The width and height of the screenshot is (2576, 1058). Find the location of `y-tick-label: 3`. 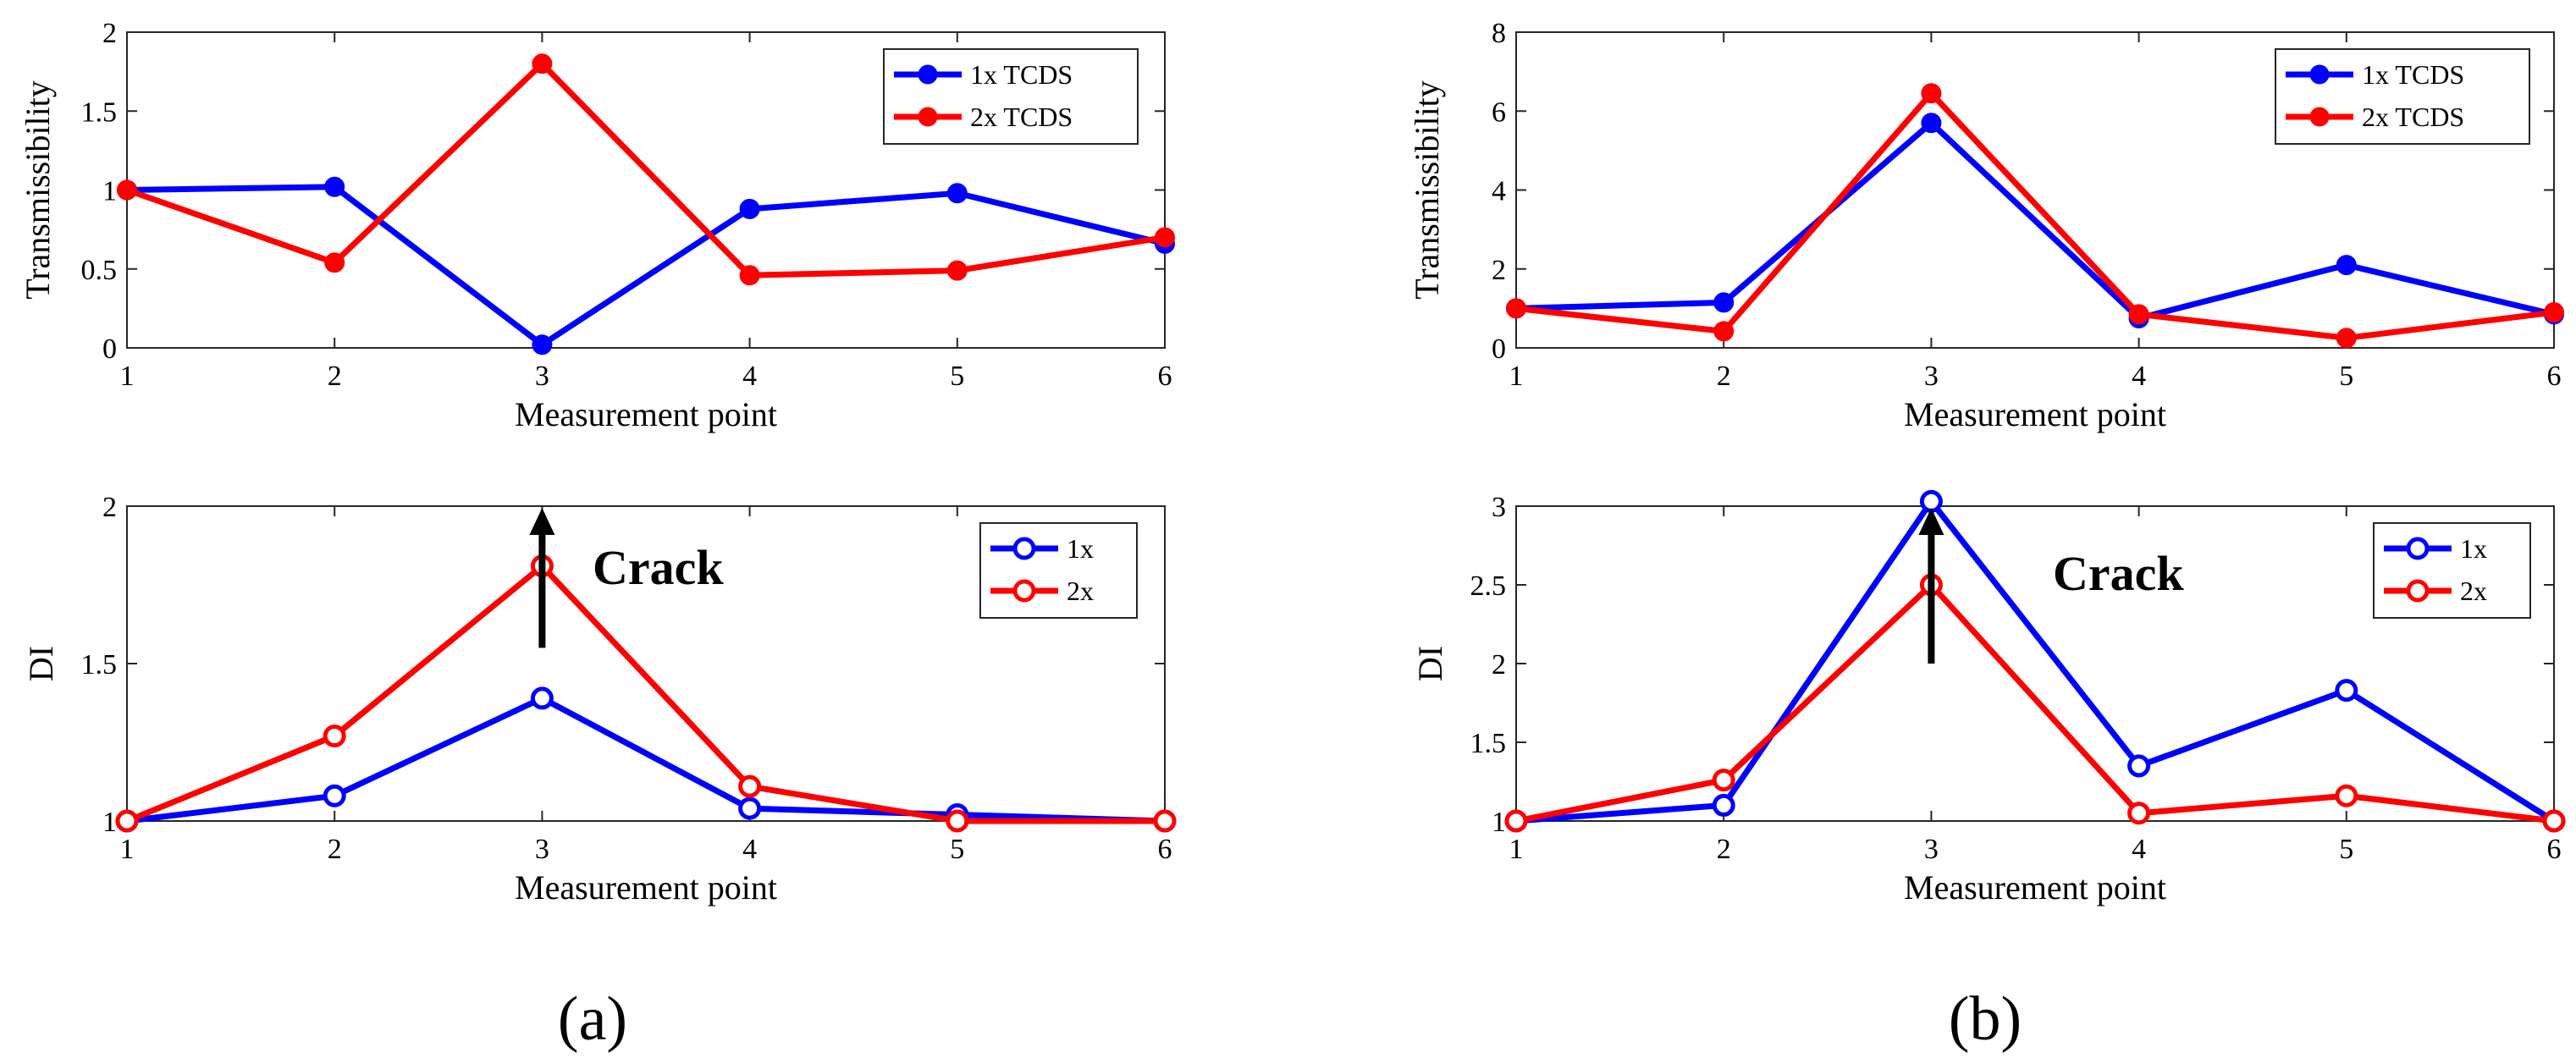

y-tick-label: 3 is located at coordinates (1499, 507).